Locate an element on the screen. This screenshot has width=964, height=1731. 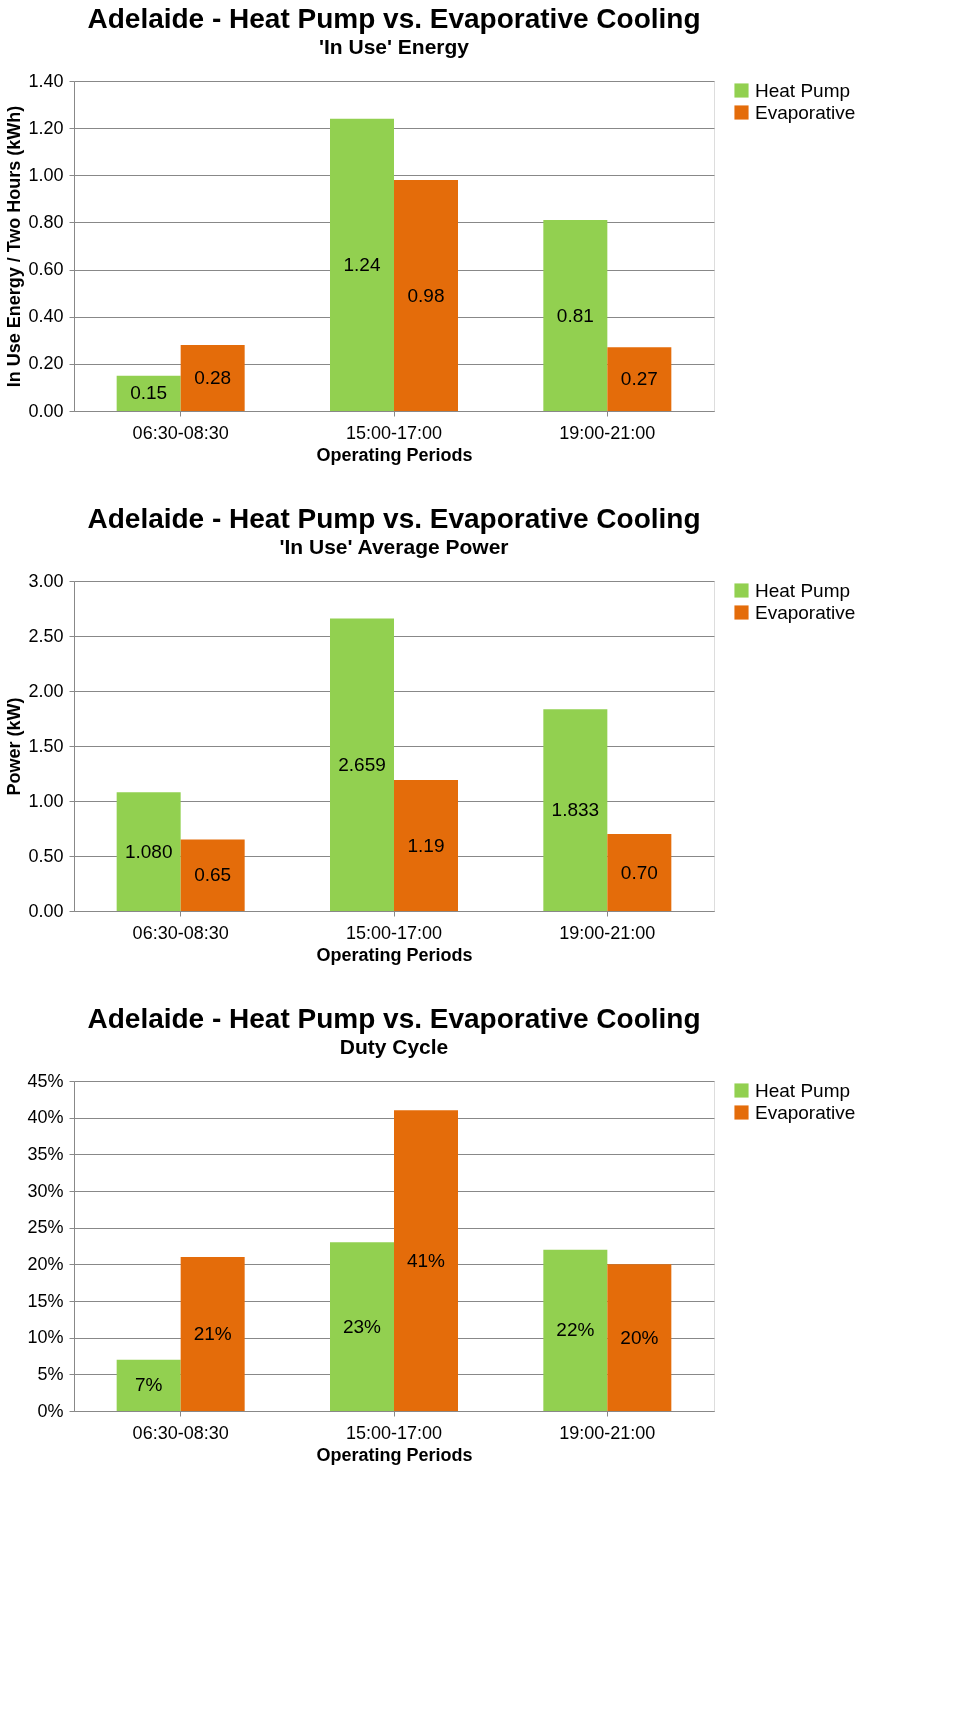
y-tick-label: 3.00 is located at coordinates (46, 580).